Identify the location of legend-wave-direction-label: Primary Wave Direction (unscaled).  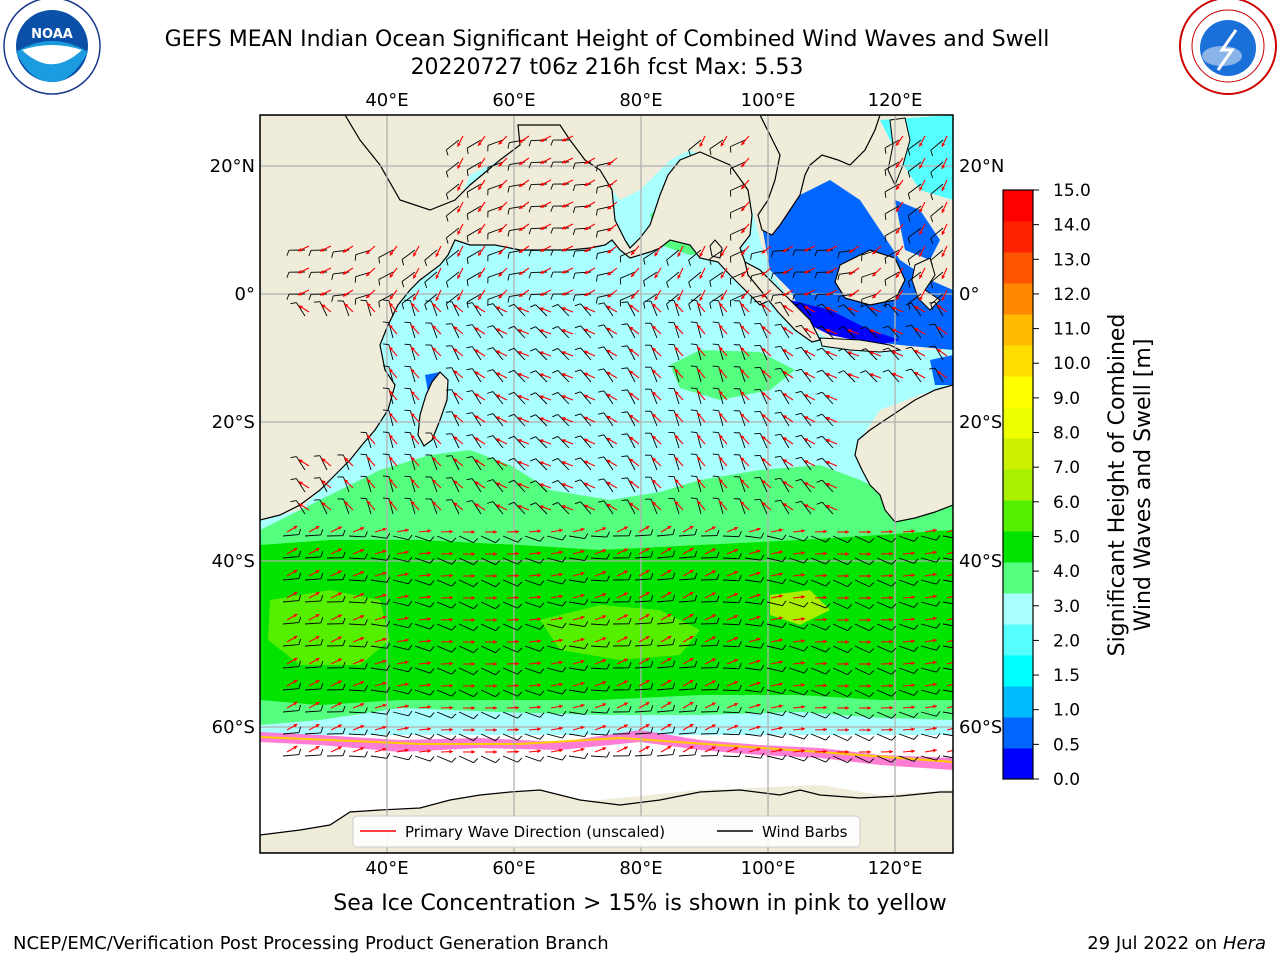
(535, 832).